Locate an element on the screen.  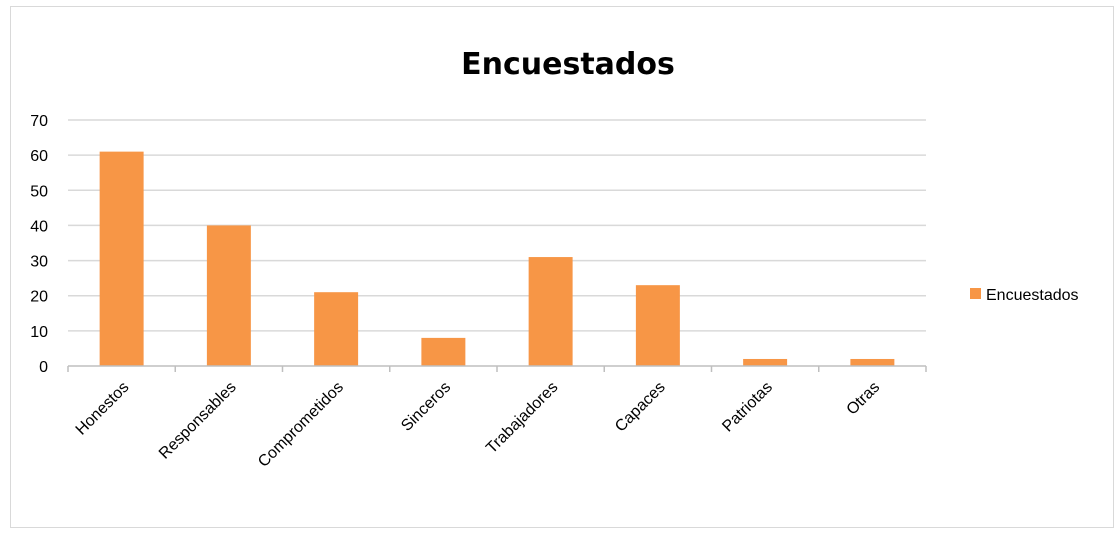
y-tick-label: 70 is located at coordinates (39, 121).